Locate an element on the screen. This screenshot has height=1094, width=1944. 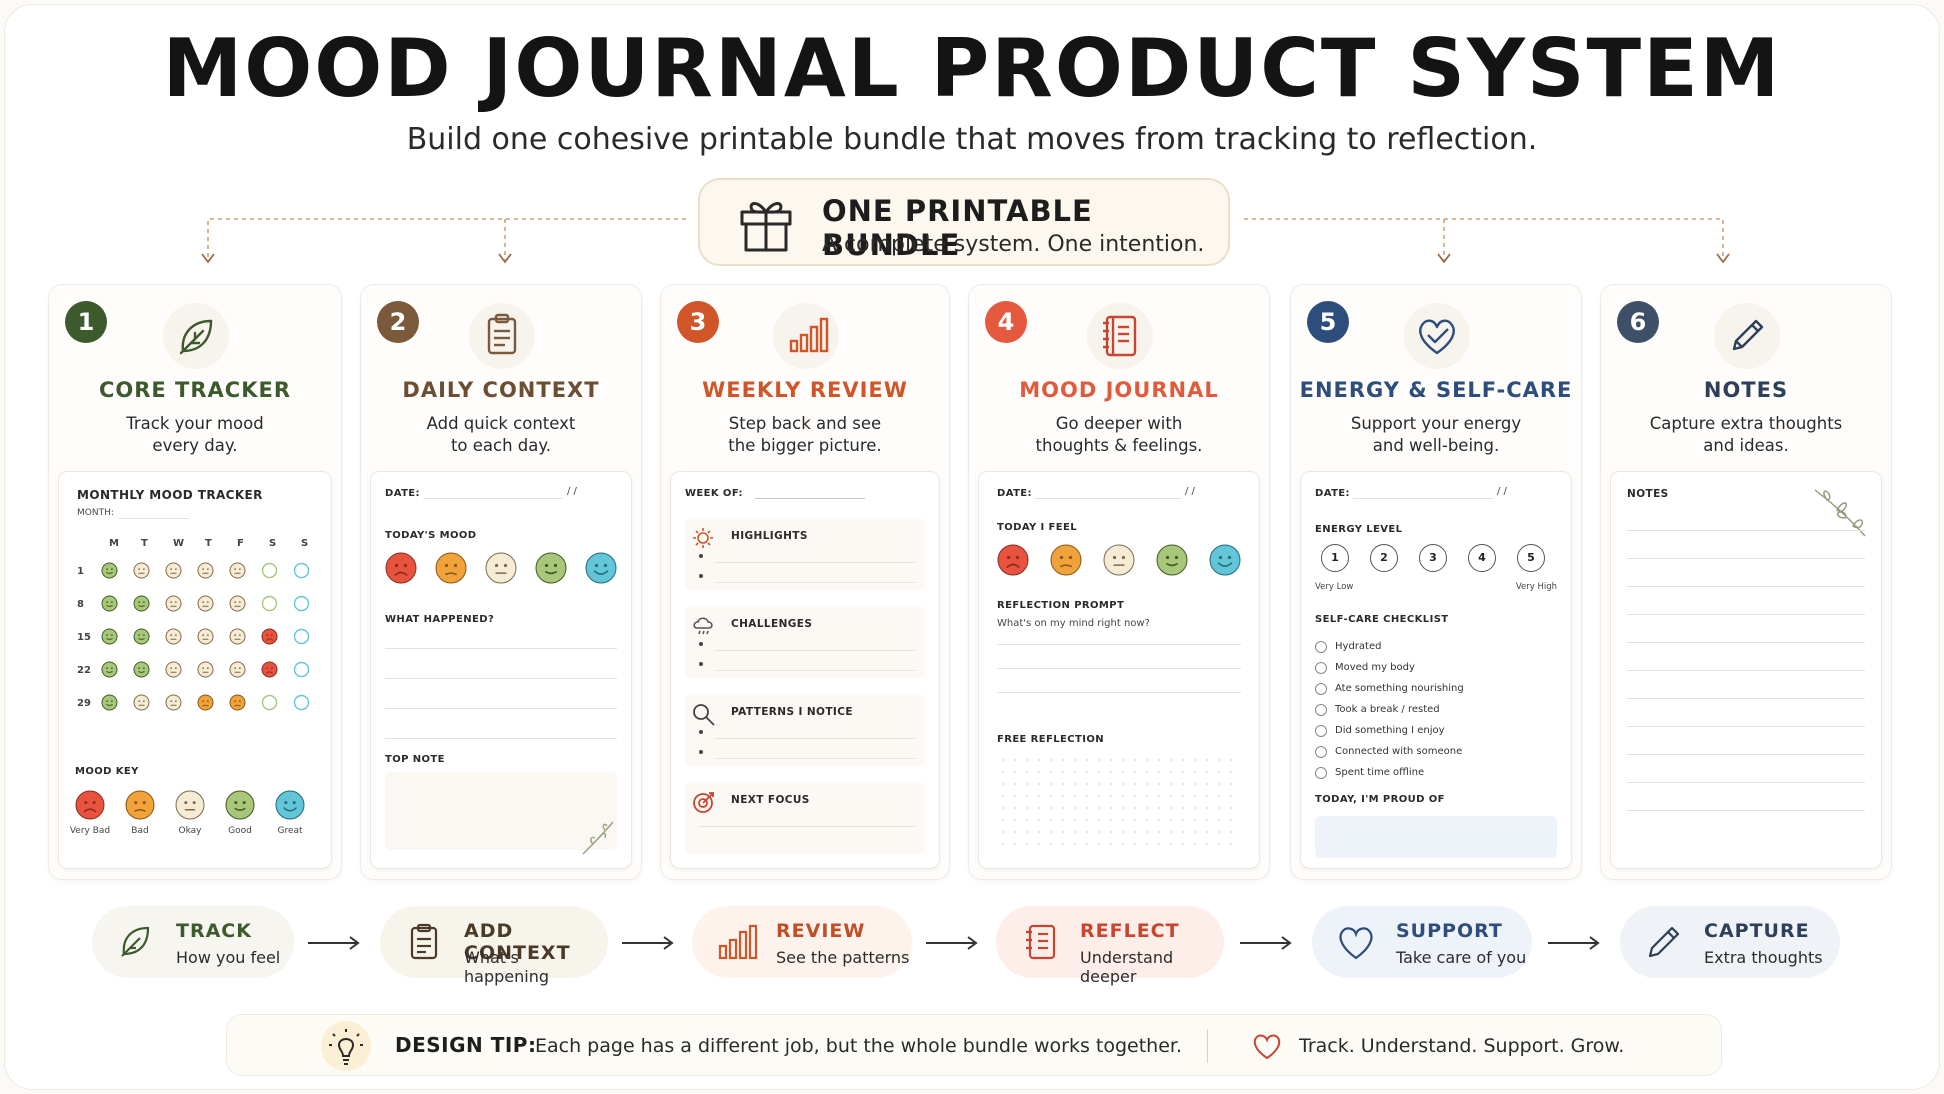
month-label: MONTH: is located at coordinates (95, 513).